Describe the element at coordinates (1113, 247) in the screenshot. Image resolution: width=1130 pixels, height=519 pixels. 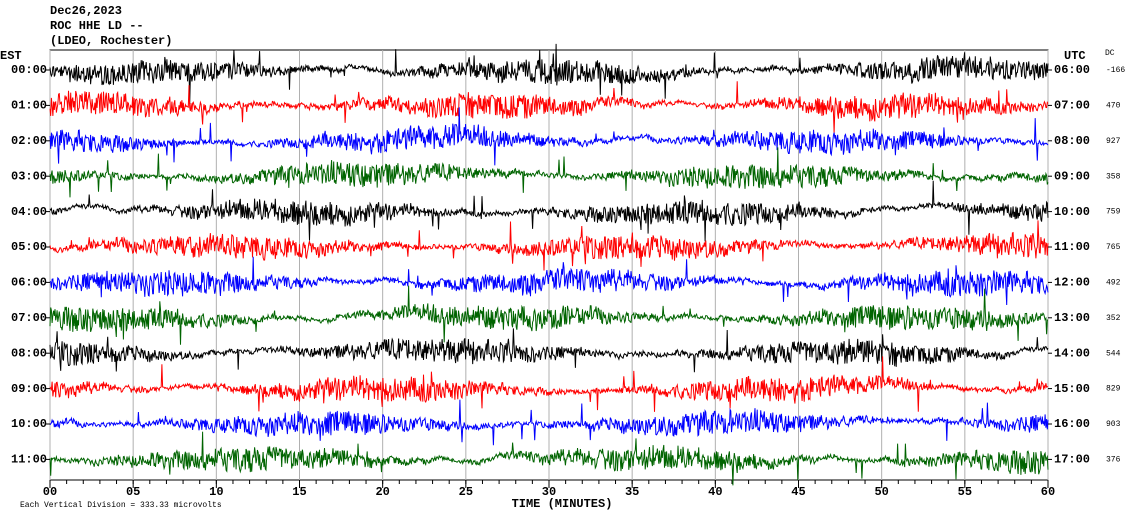
I see `dc-value: 765` at that location.